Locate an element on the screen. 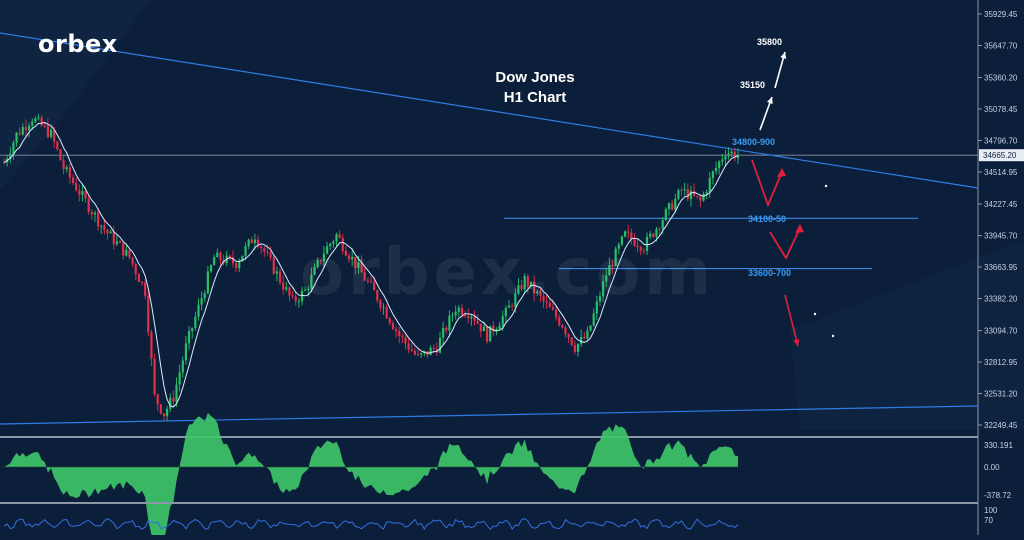 This screenshot has width=1024, height=540. down-arrow-1-head is located at coordinates (781, 172).